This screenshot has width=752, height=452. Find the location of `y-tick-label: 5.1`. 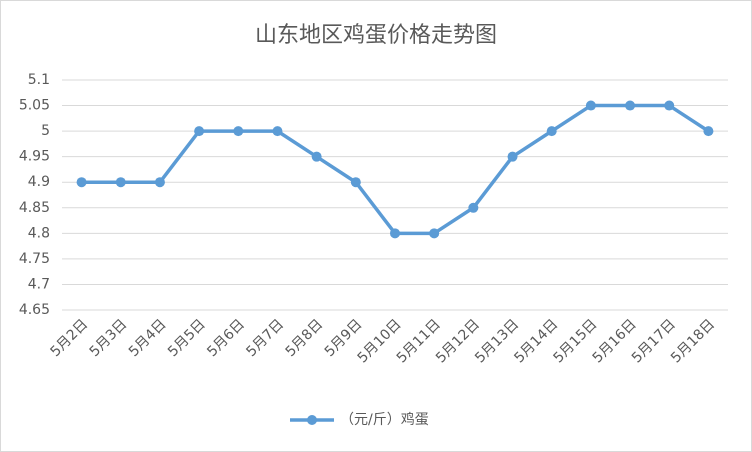

y-tick-label: 5.1 is located at coordinates (39, 80).